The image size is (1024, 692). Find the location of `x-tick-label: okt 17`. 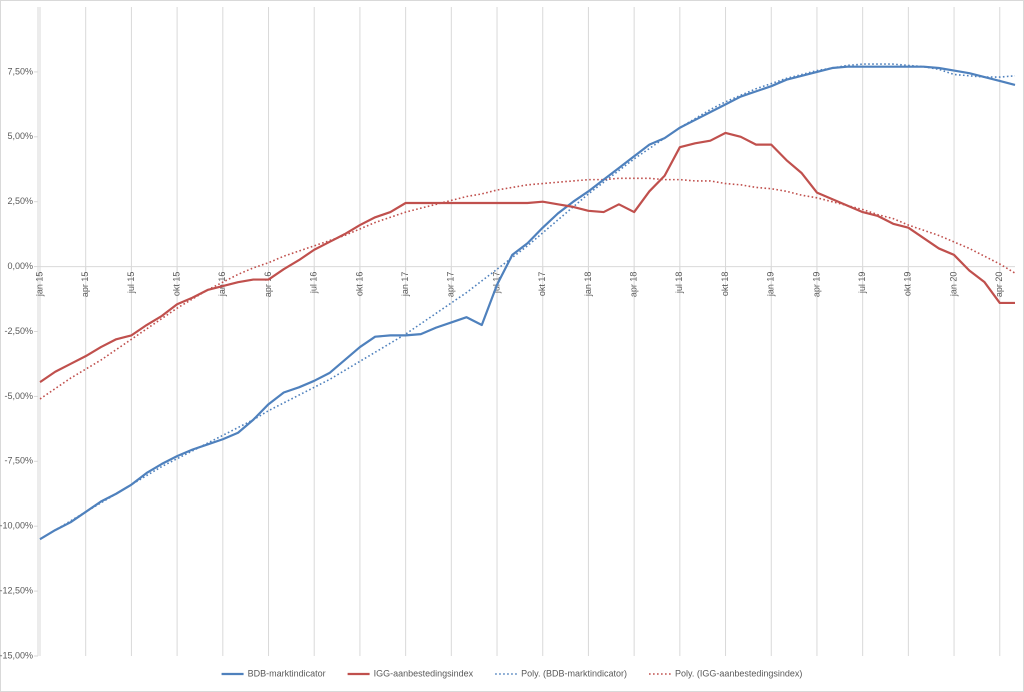

x-tick-label: okt 17 is located at coordinates (542, 284).